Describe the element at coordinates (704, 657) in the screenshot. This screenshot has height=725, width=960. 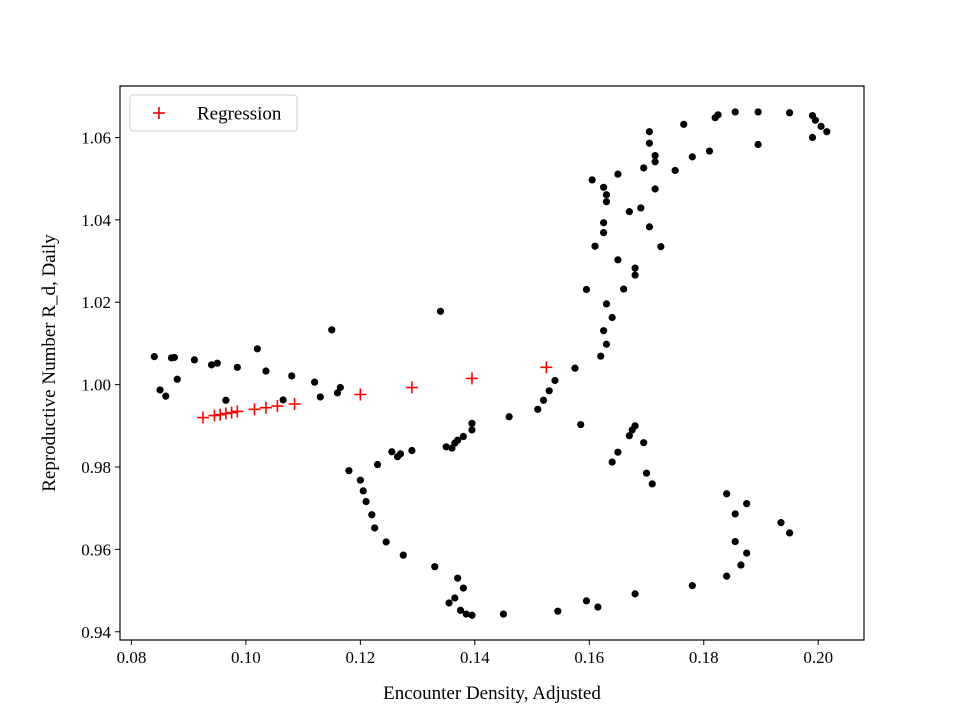
I see `x-tick-label: 0.18` at that location.